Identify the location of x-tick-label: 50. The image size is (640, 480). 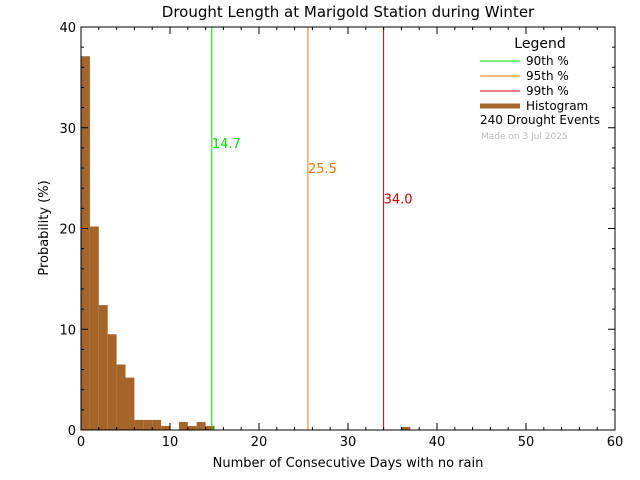
(526, 442).